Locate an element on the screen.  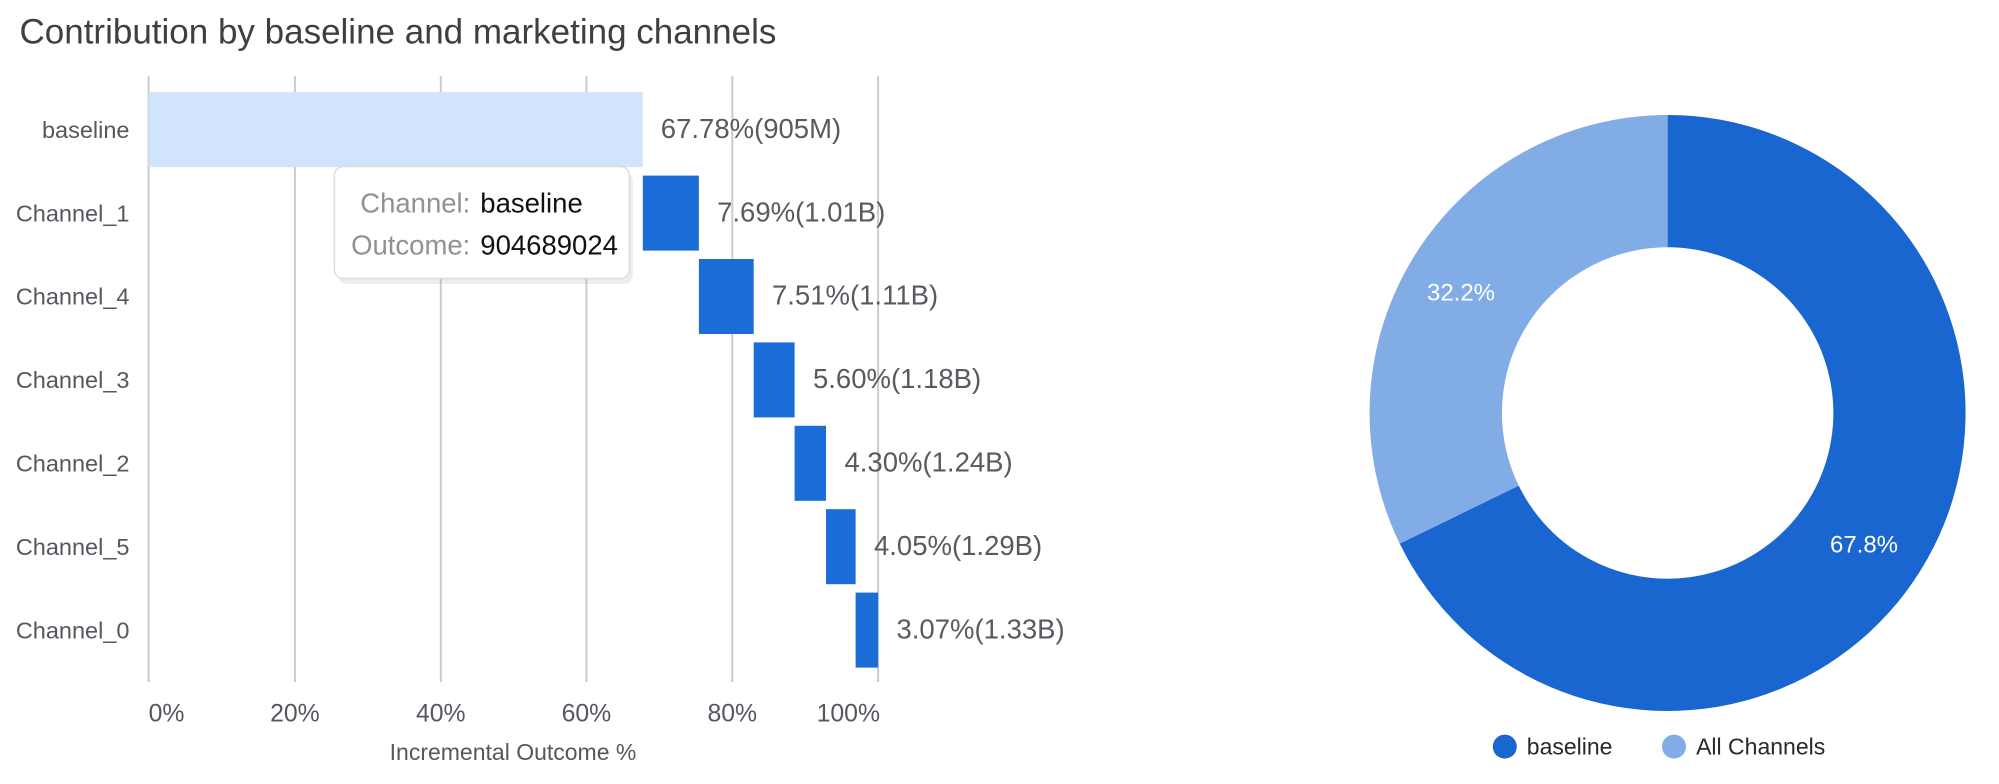
svg-text: Channel_2 is located at coordinates (73, 464).